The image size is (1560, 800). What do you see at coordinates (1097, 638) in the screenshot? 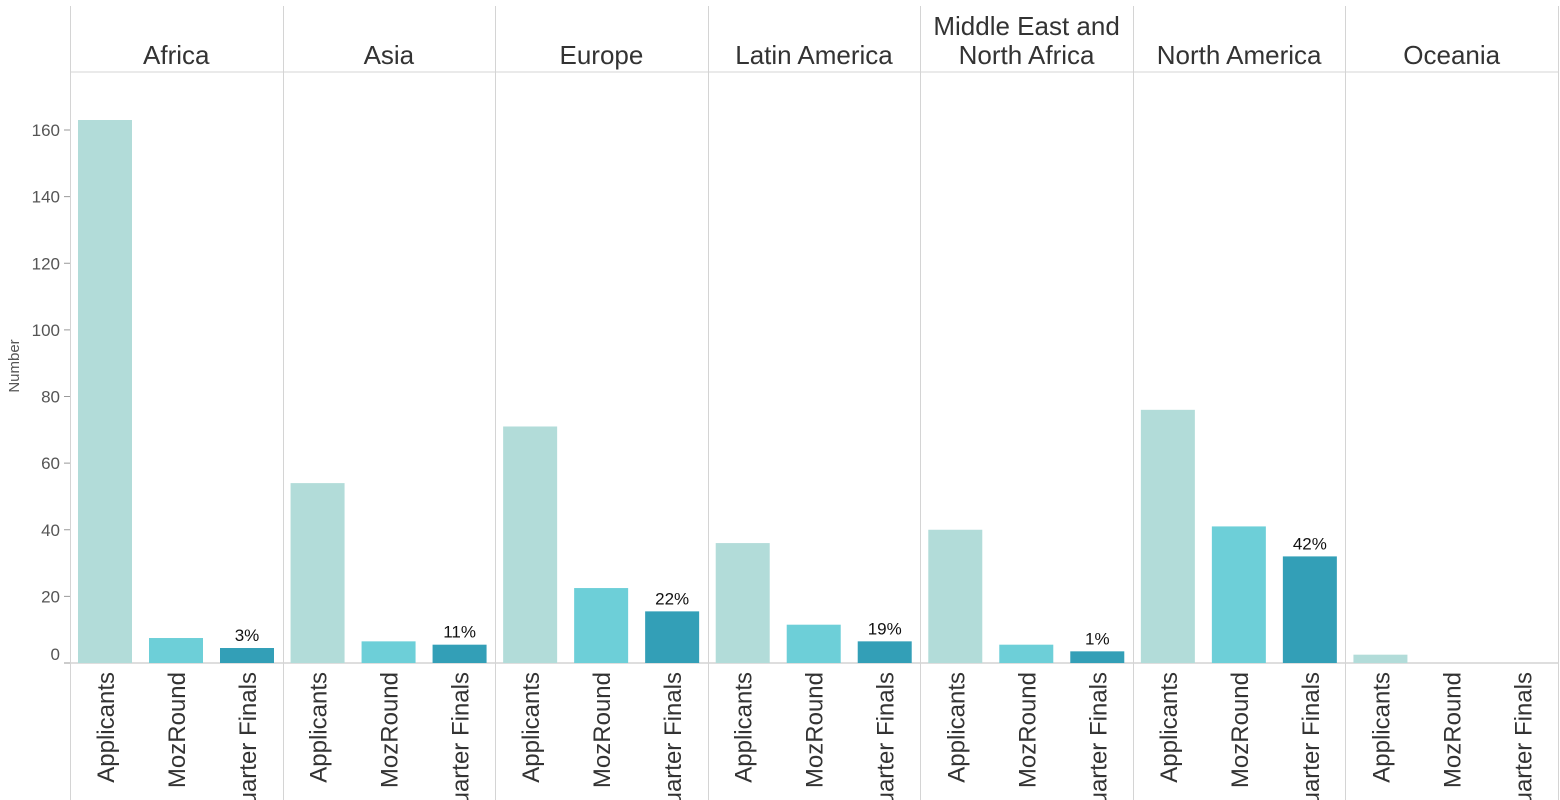
I see `data-label: 1%` at bounding box center [1097, 638].